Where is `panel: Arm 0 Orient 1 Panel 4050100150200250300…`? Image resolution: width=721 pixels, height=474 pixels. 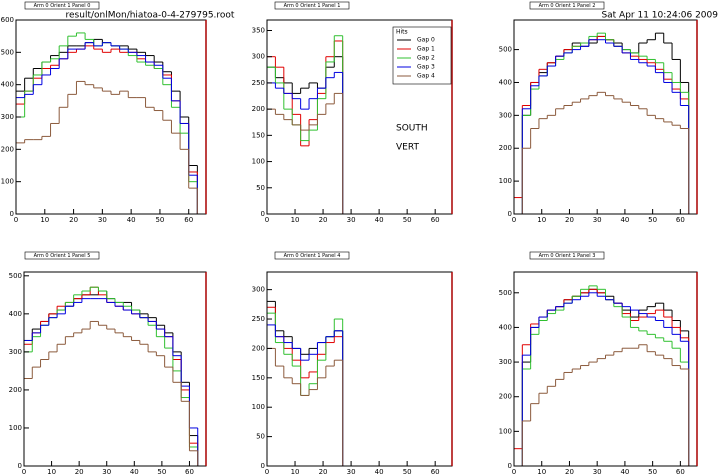 panel: Arm 0 Orient 1 Panel 4050100150200250300… is located at coordinates (352, 362).